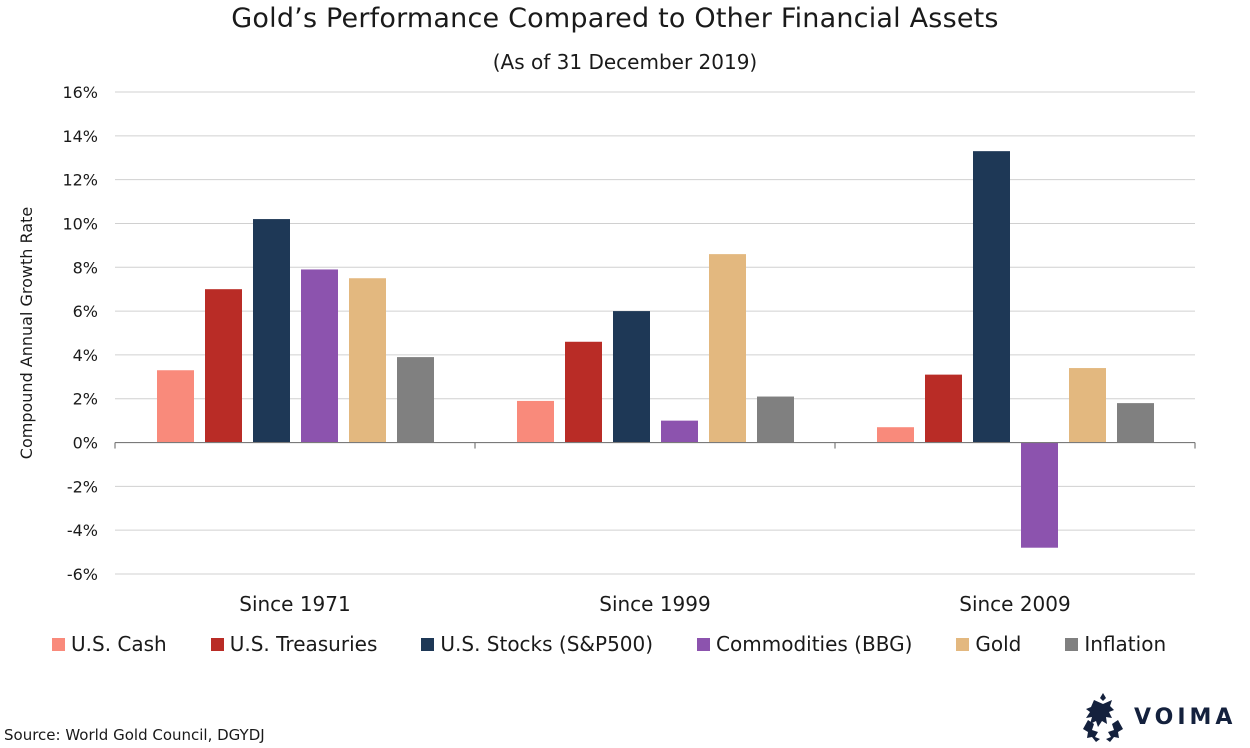  Describe the element at coordinates (1014, 604) in the screenshot. I see `x-category-label: Since 2009` at that location.